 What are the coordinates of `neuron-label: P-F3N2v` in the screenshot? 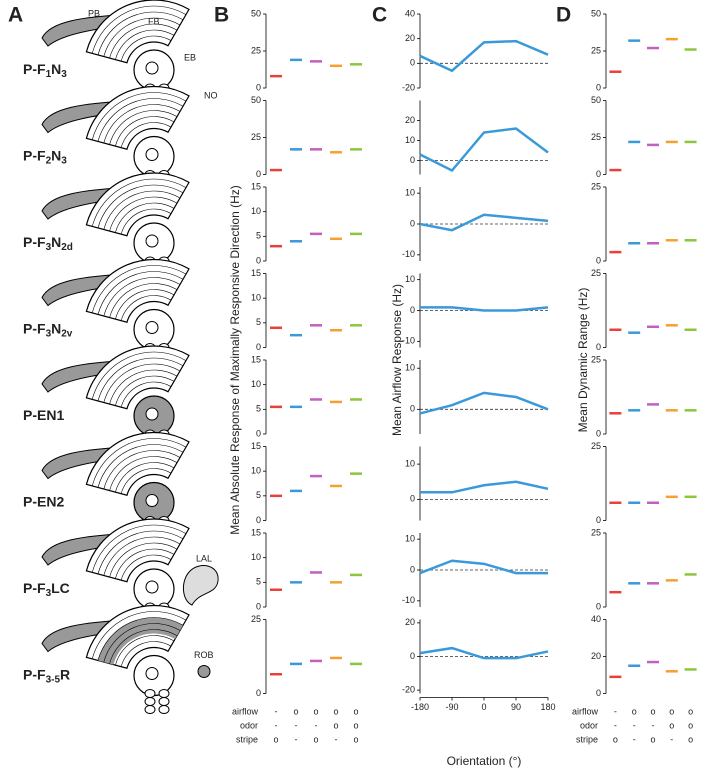 It's located at (48, 329).